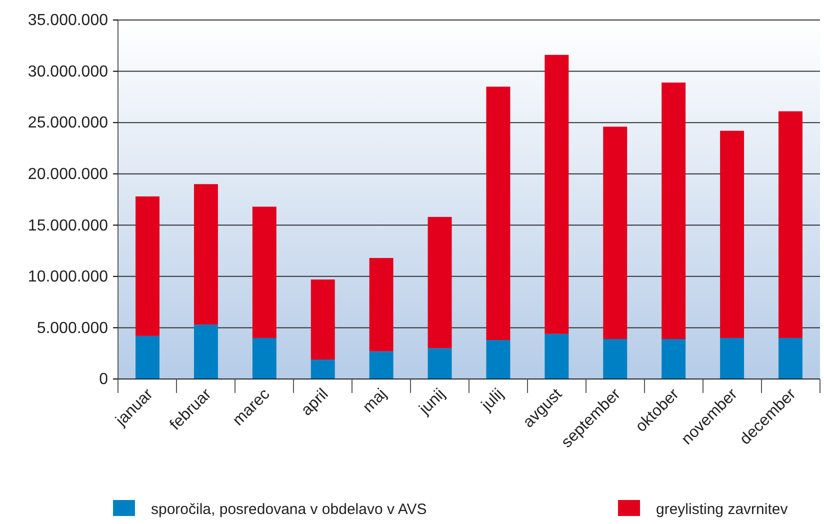 Image resolution: width=824 pixels, height=524 pixels. What do you see at coordinates (68, 71) in the screenshot?
I see `y-tick-label: 30.000.000` at bounding box center [68, 71].